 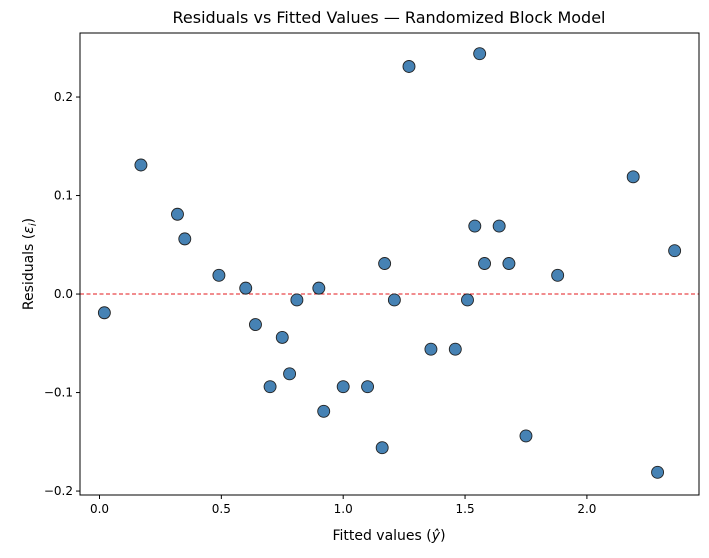 I want to click on x-tick-label: 0.5, so click(x=221, y=509).